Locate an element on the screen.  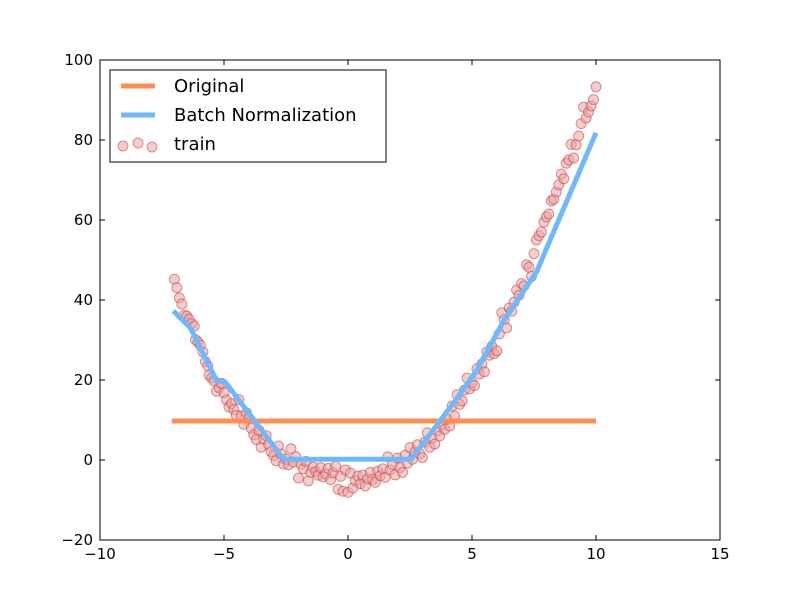
x-tick-label: −10 is located at coordinates (100, 554).